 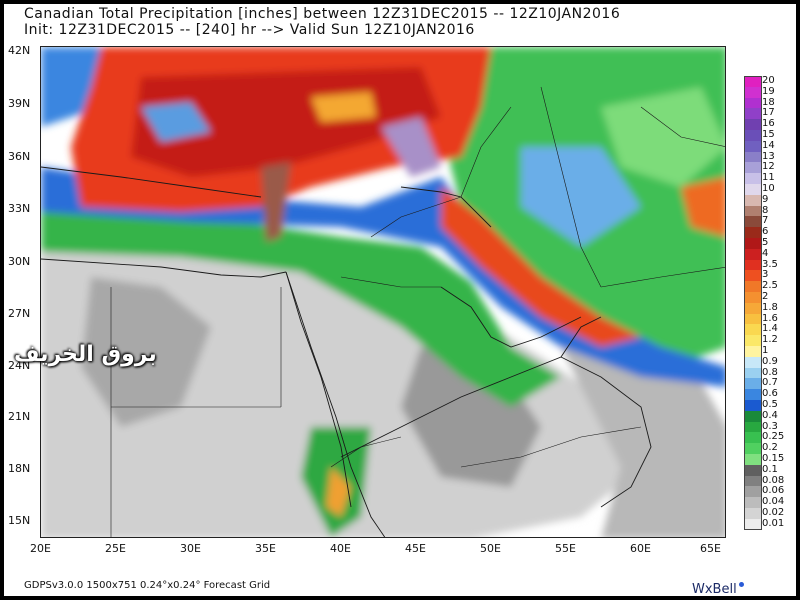 What do you see at coordinates (19, 365) in the screenshot?
I see `lat-label: 24N` at bounding box center [19, 365].